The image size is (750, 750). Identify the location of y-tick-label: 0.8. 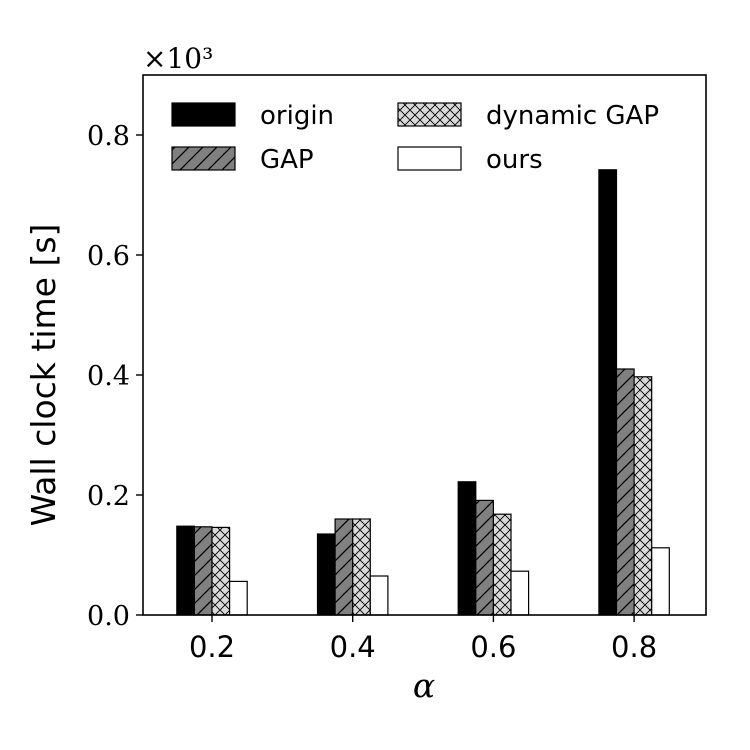
(108, 136).